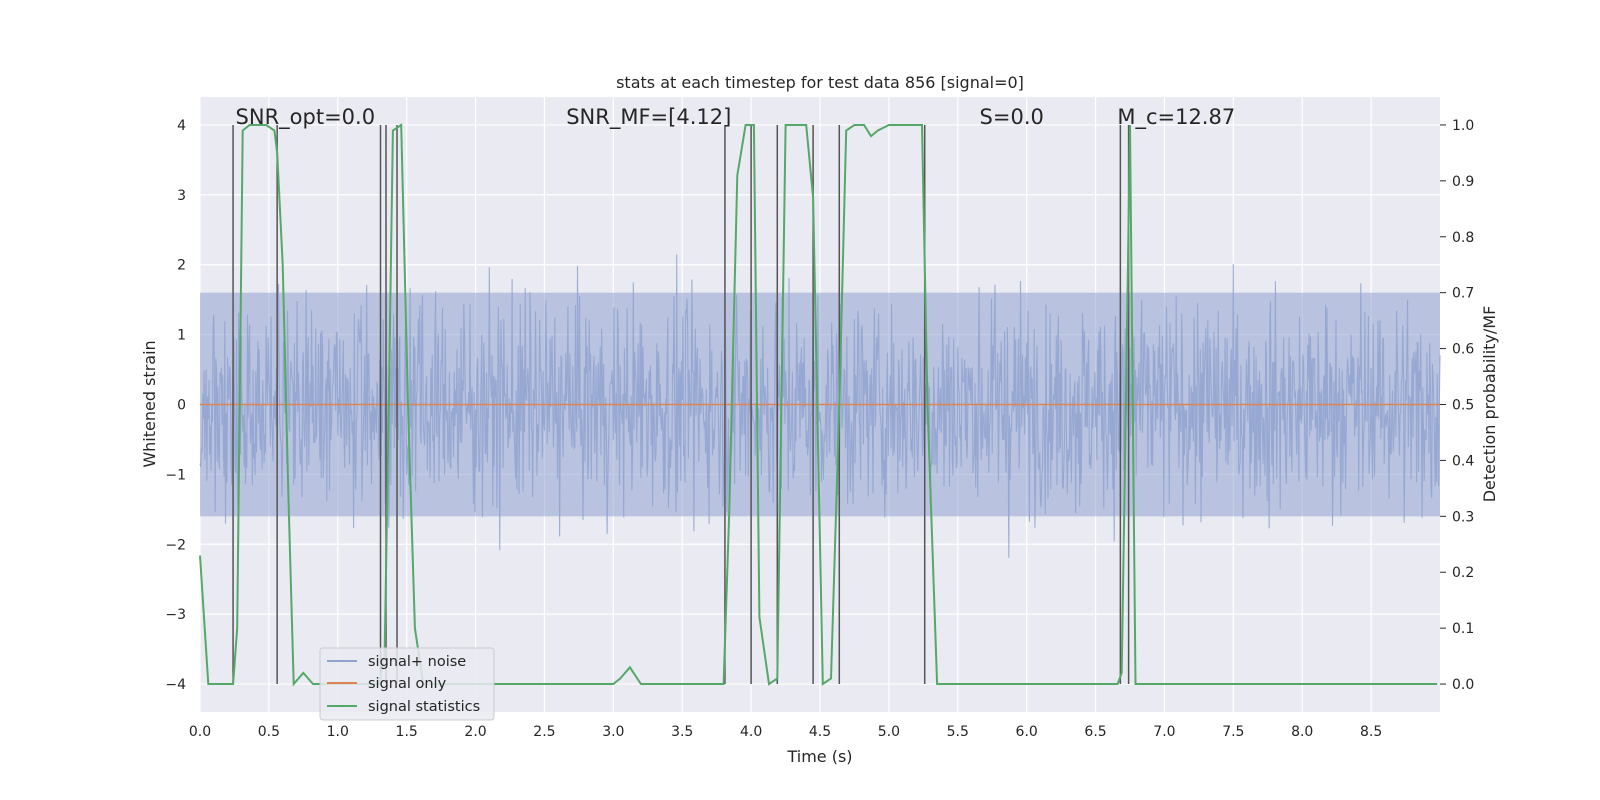 The image size is (1600, 800). I want to click on y-left-tick-label: 1, so click(181, 336).